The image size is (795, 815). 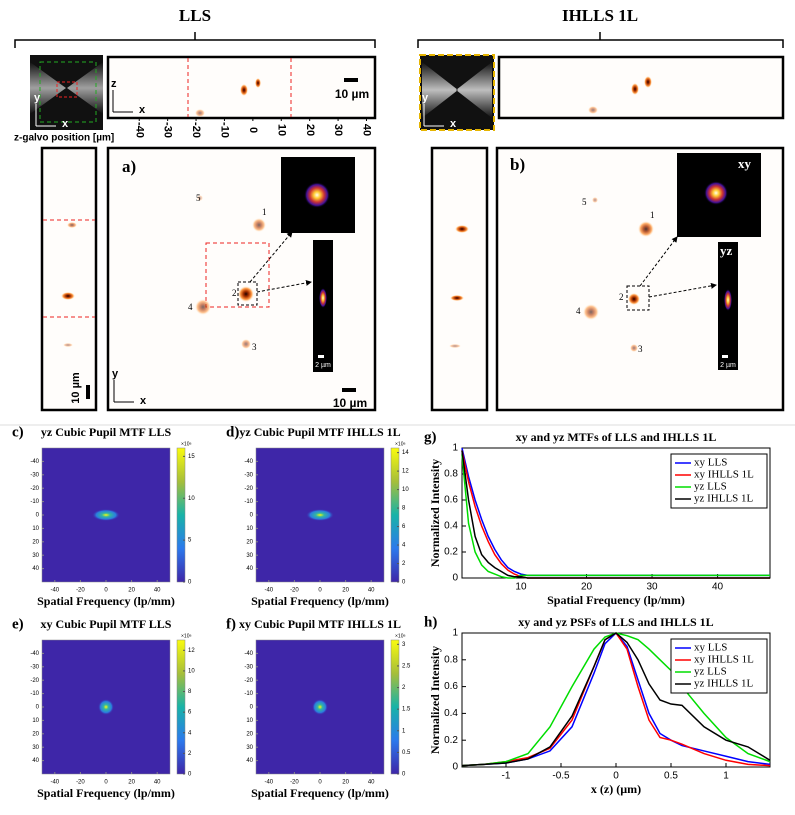 What do you see at coordinates (671, 776) in the screenshot?
I see `x-tick-label: 0.5` at bounding box center [671, 776].